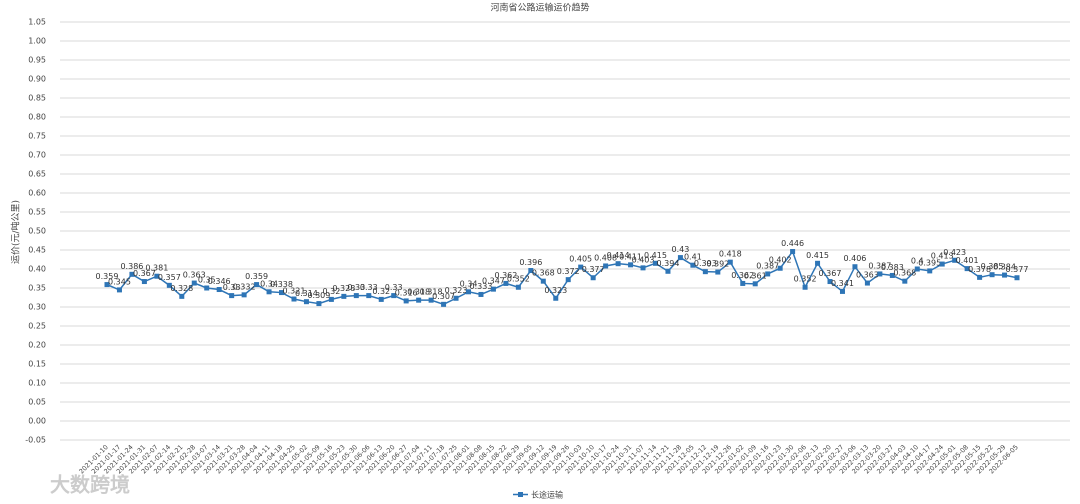  Describe the element at coordinates (16, 232) in the screenshot. I see `y-axis-label: 运价(元/吨公里)` at that location.